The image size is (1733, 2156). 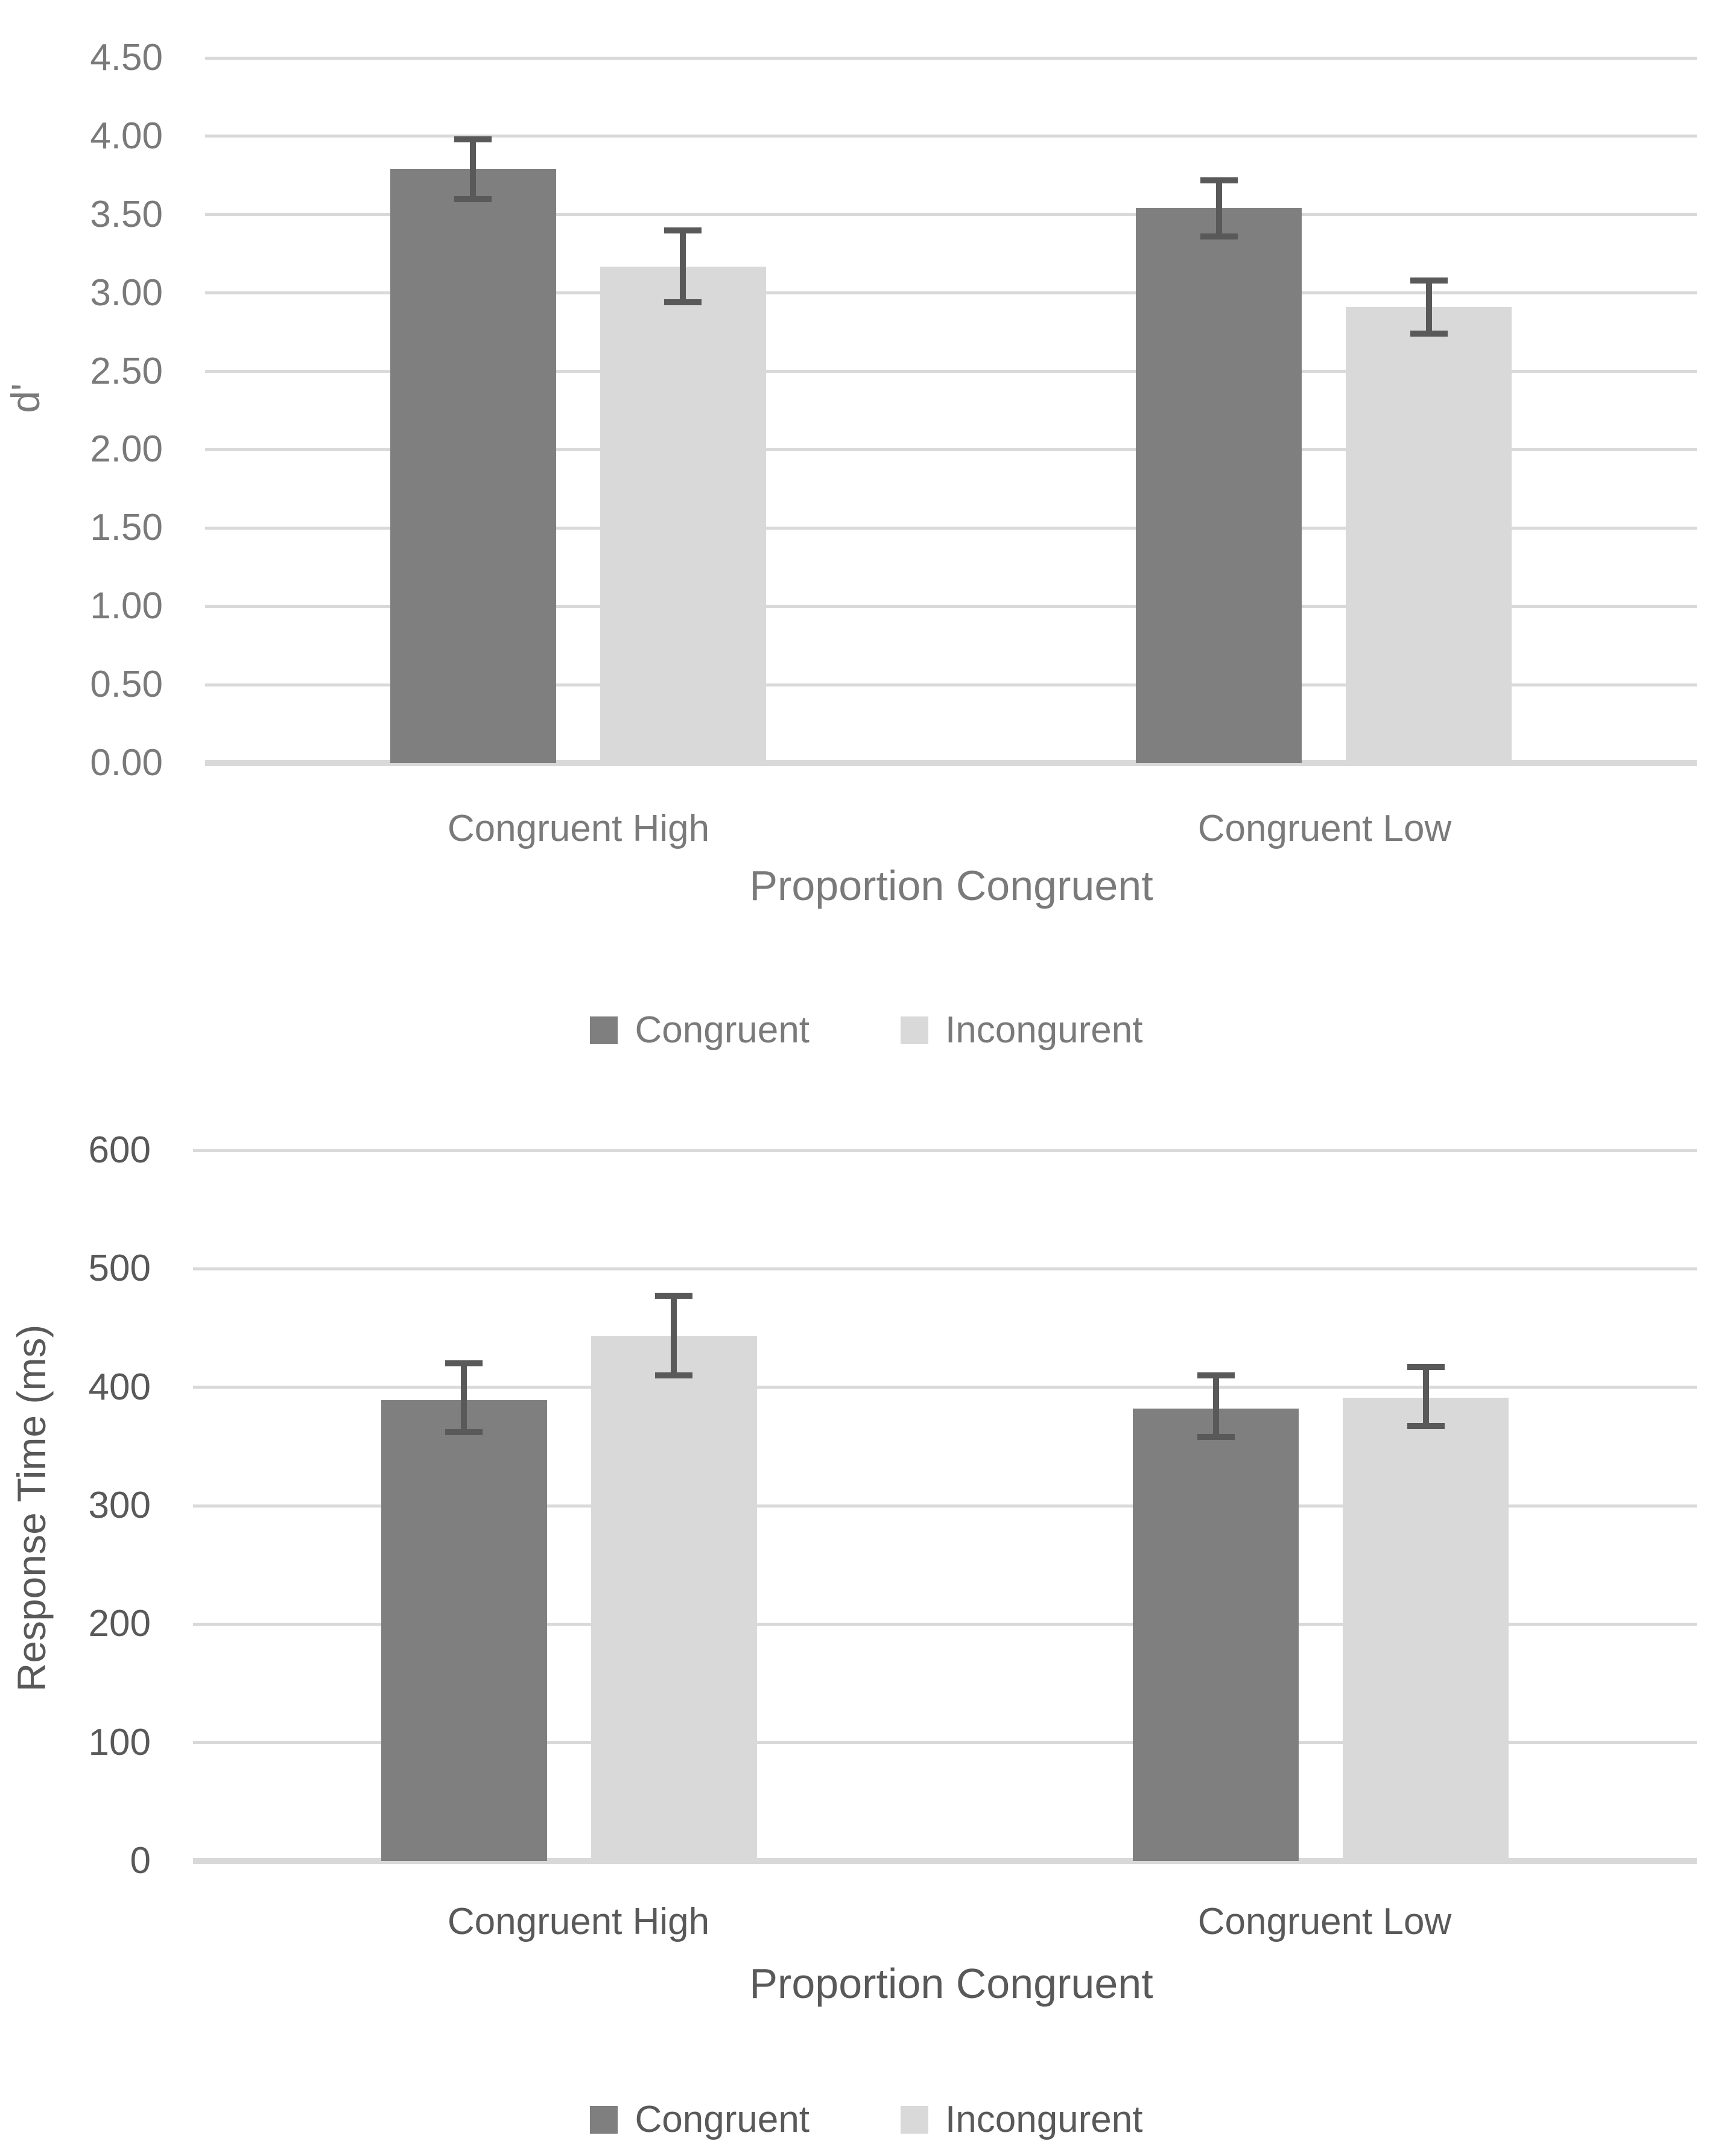 What do you see at coordinates (951, 684) in the screenshot?
I see `gridline-0.50` at bounding box center [951, 684].